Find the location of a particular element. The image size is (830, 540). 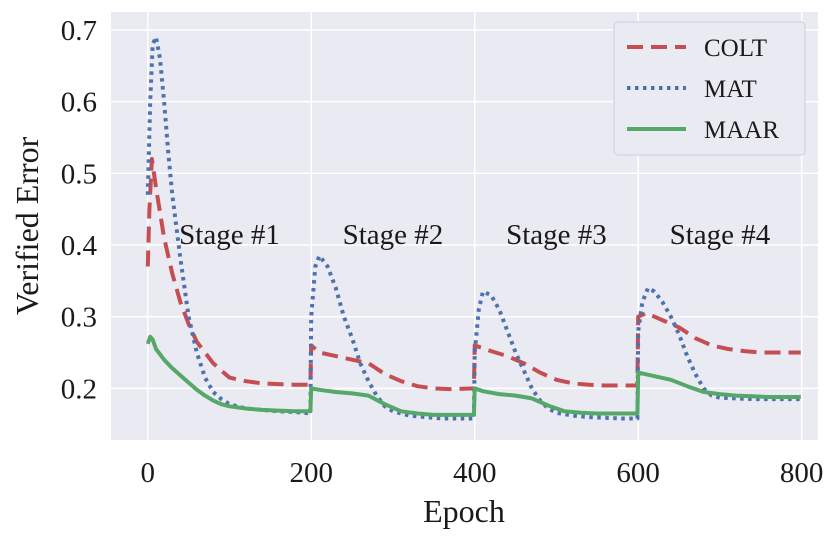

x-tick-label: 0 is located at coordinates (148, 473).